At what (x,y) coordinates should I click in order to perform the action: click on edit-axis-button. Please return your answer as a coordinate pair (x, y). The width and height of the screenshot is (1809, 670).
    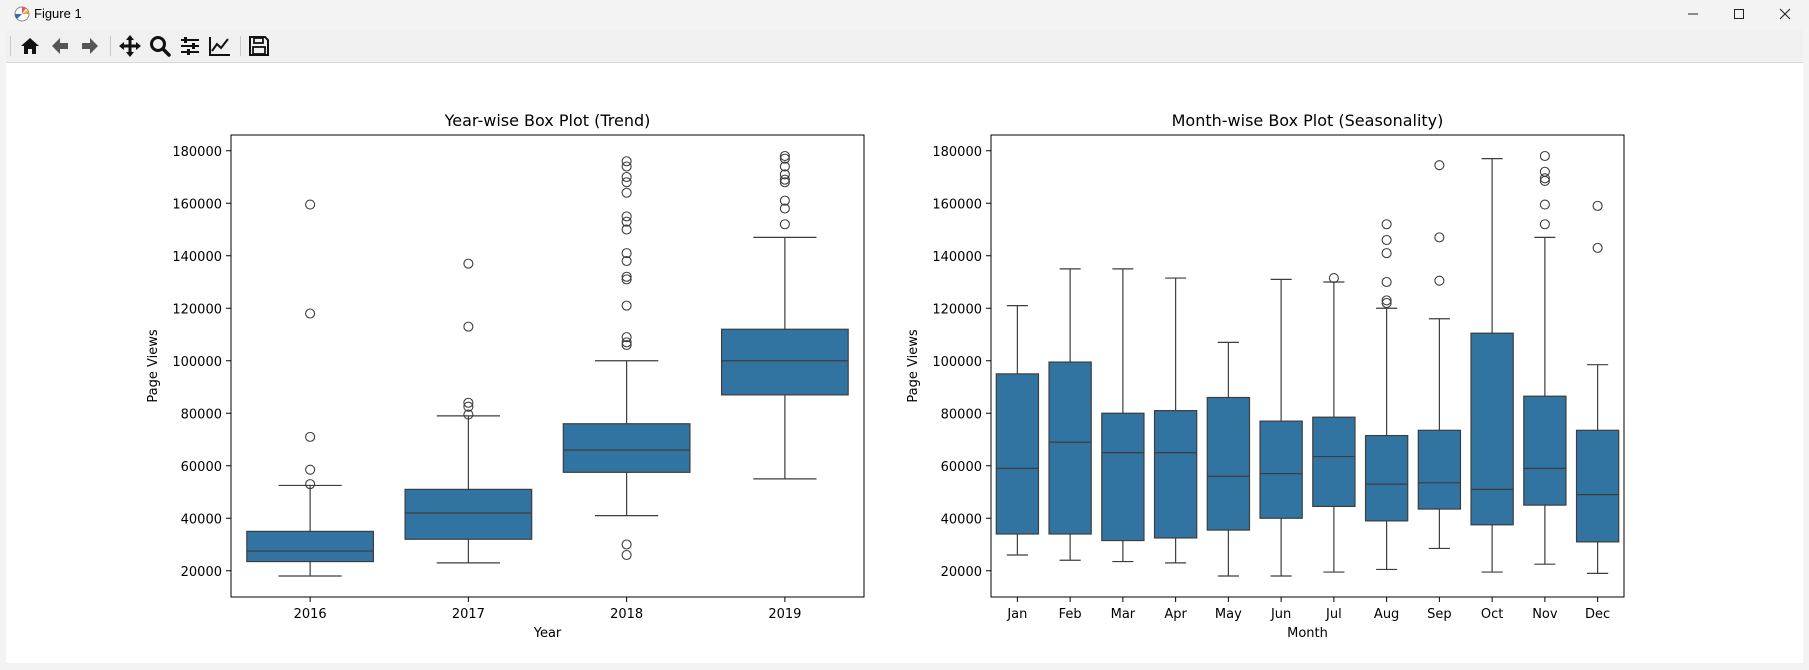
    Looking at the image, I should click on (220, 46).